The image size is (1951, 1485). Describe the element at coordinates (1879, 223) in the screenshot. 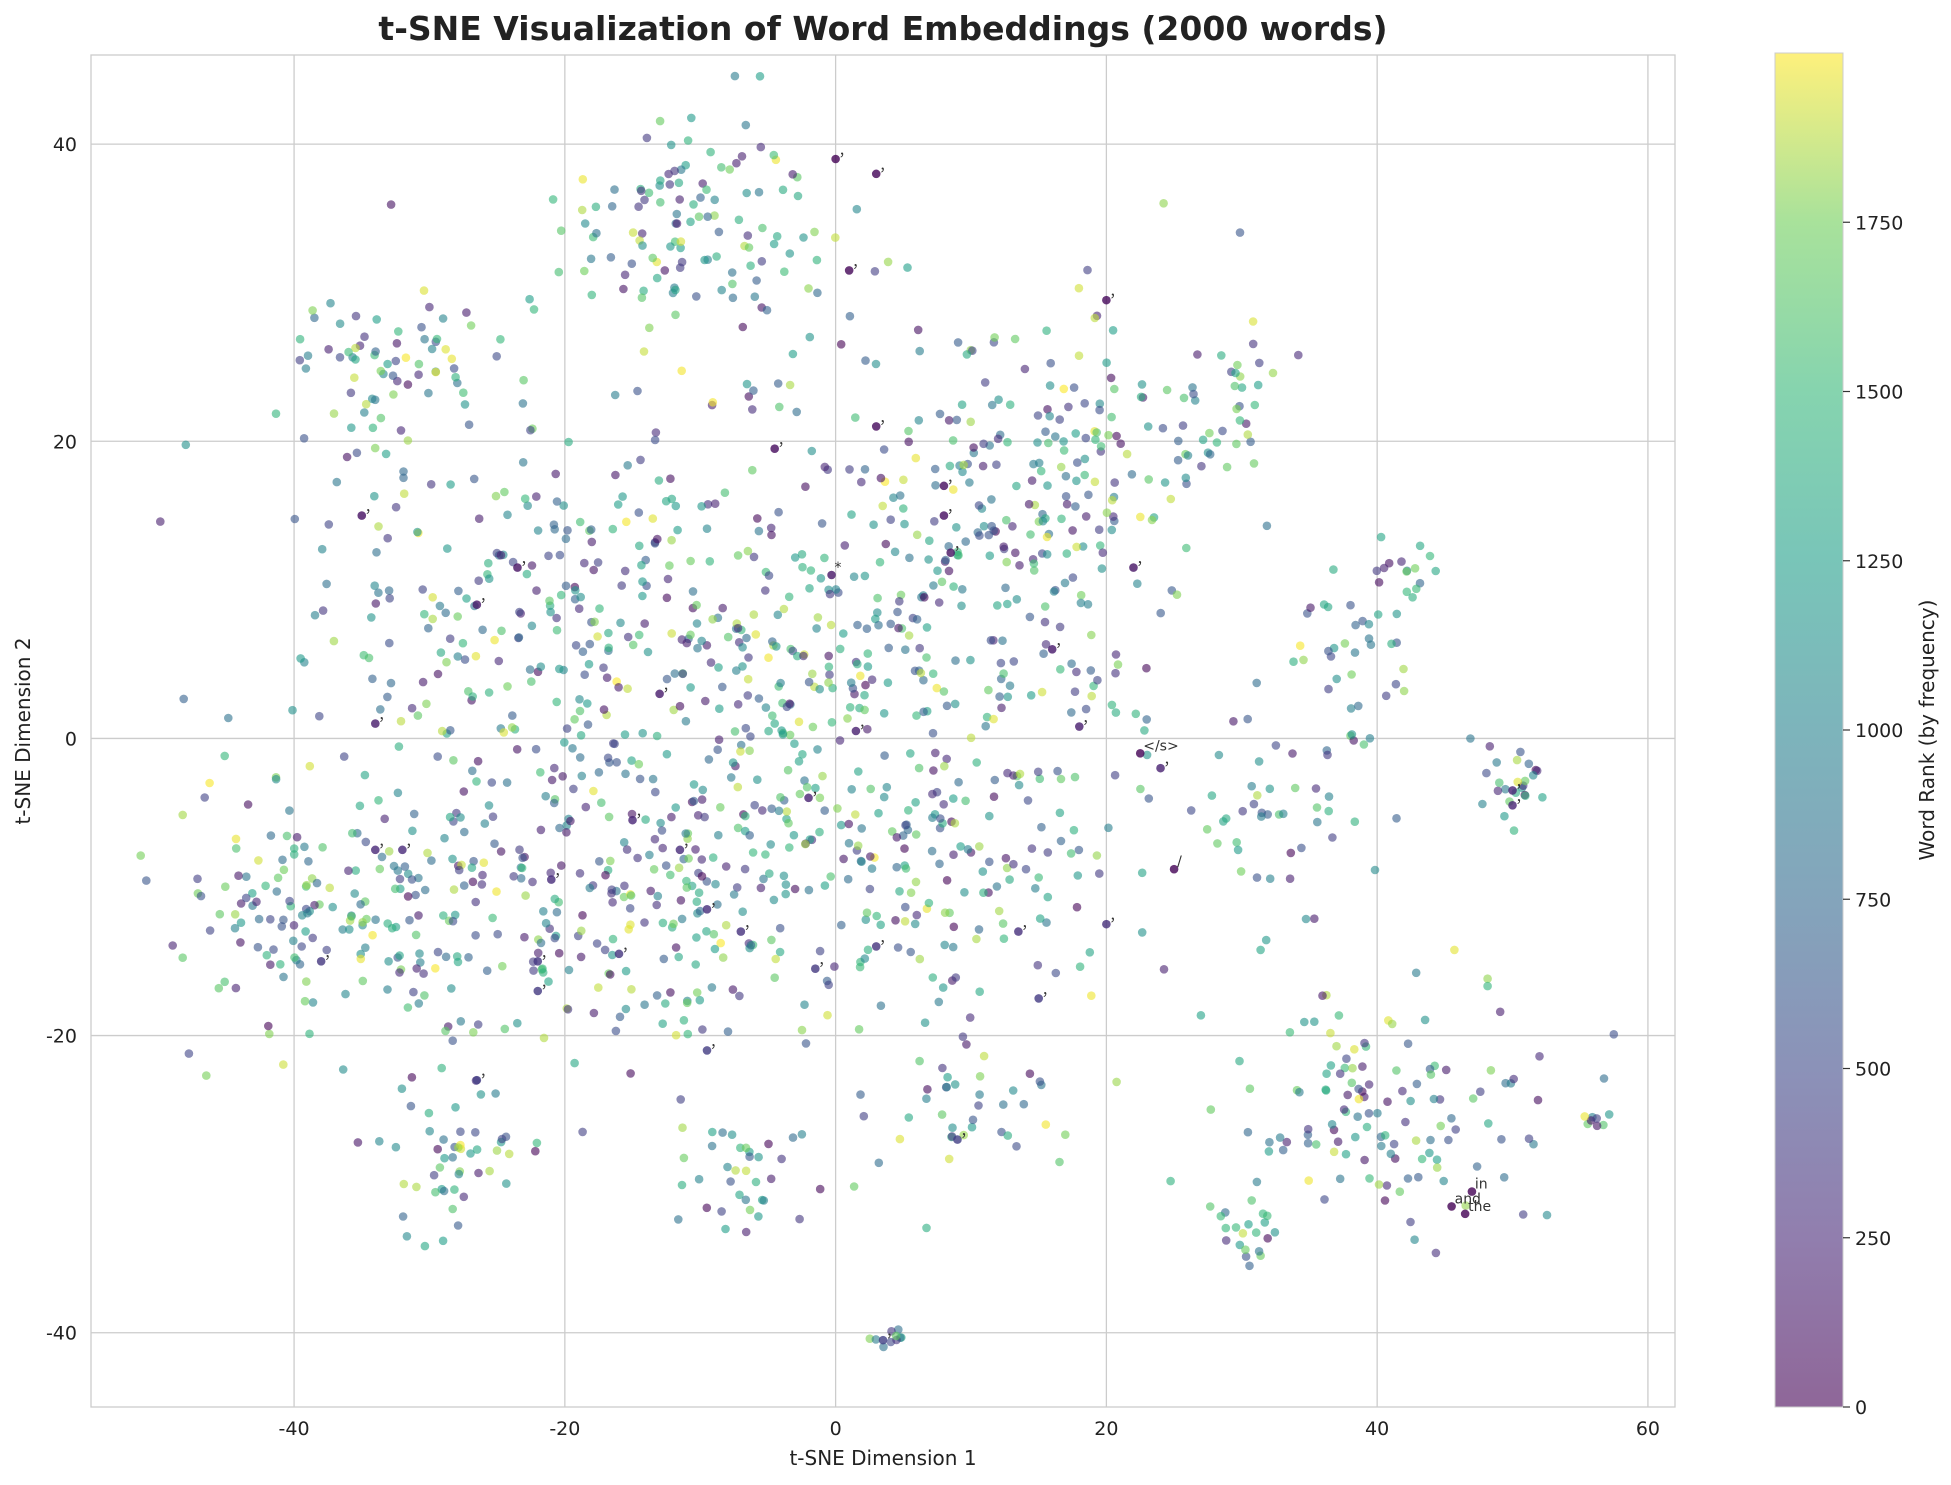

I see `colorbar-tick-label: 1750` at that location.